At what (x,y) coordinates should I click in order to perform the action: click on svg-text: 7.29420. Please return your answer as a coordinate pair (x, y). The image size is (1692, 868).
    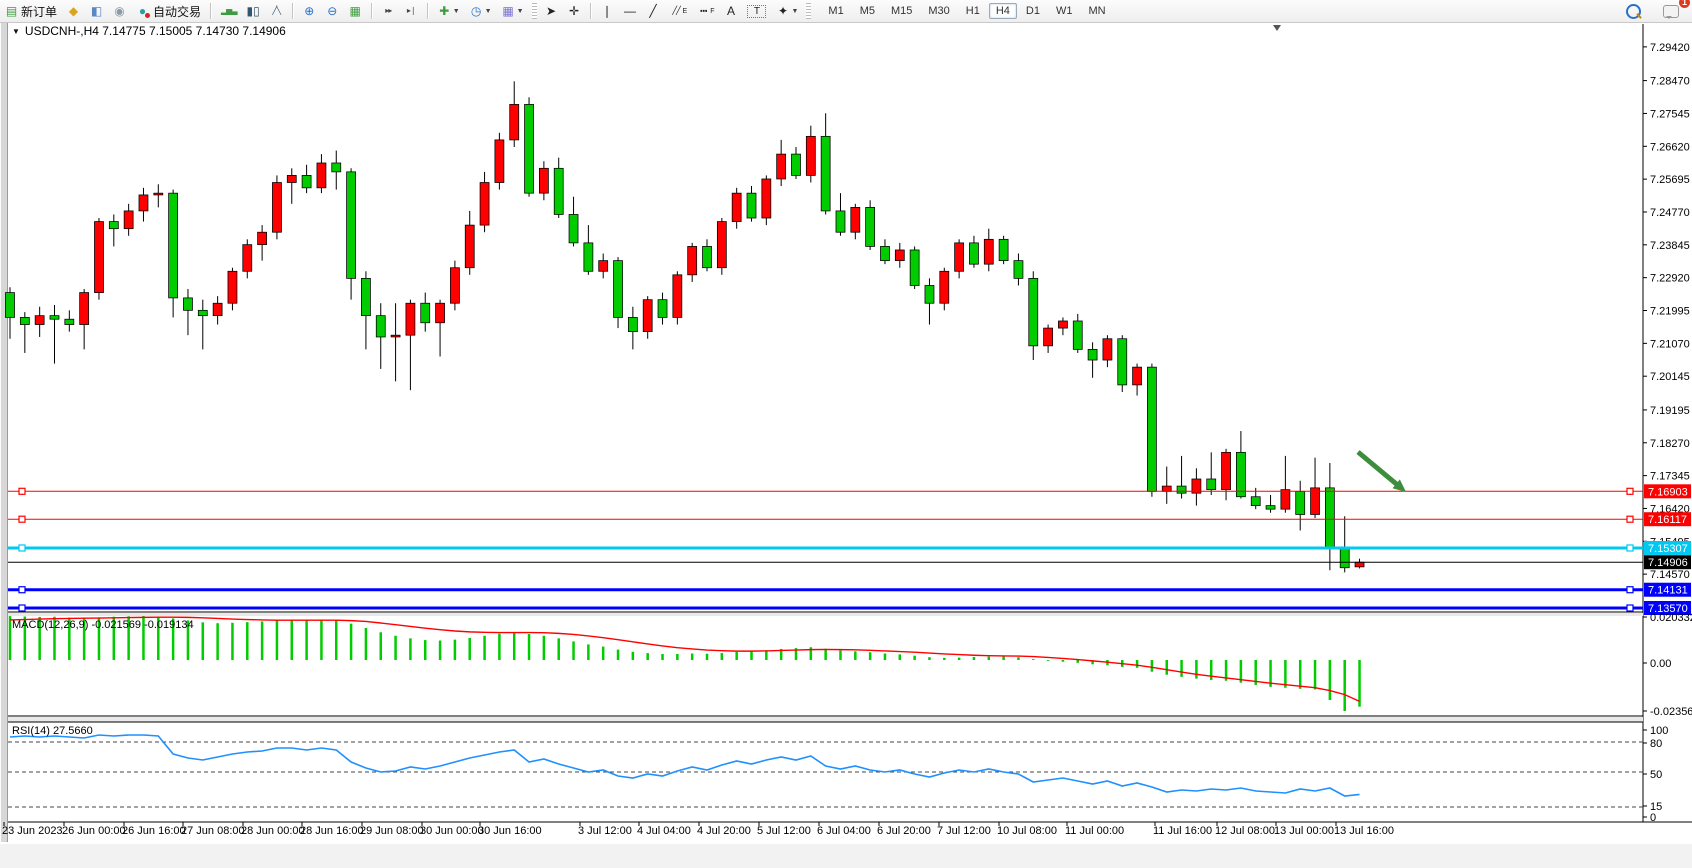
    Looking at the image, I should click on (1670, 48).